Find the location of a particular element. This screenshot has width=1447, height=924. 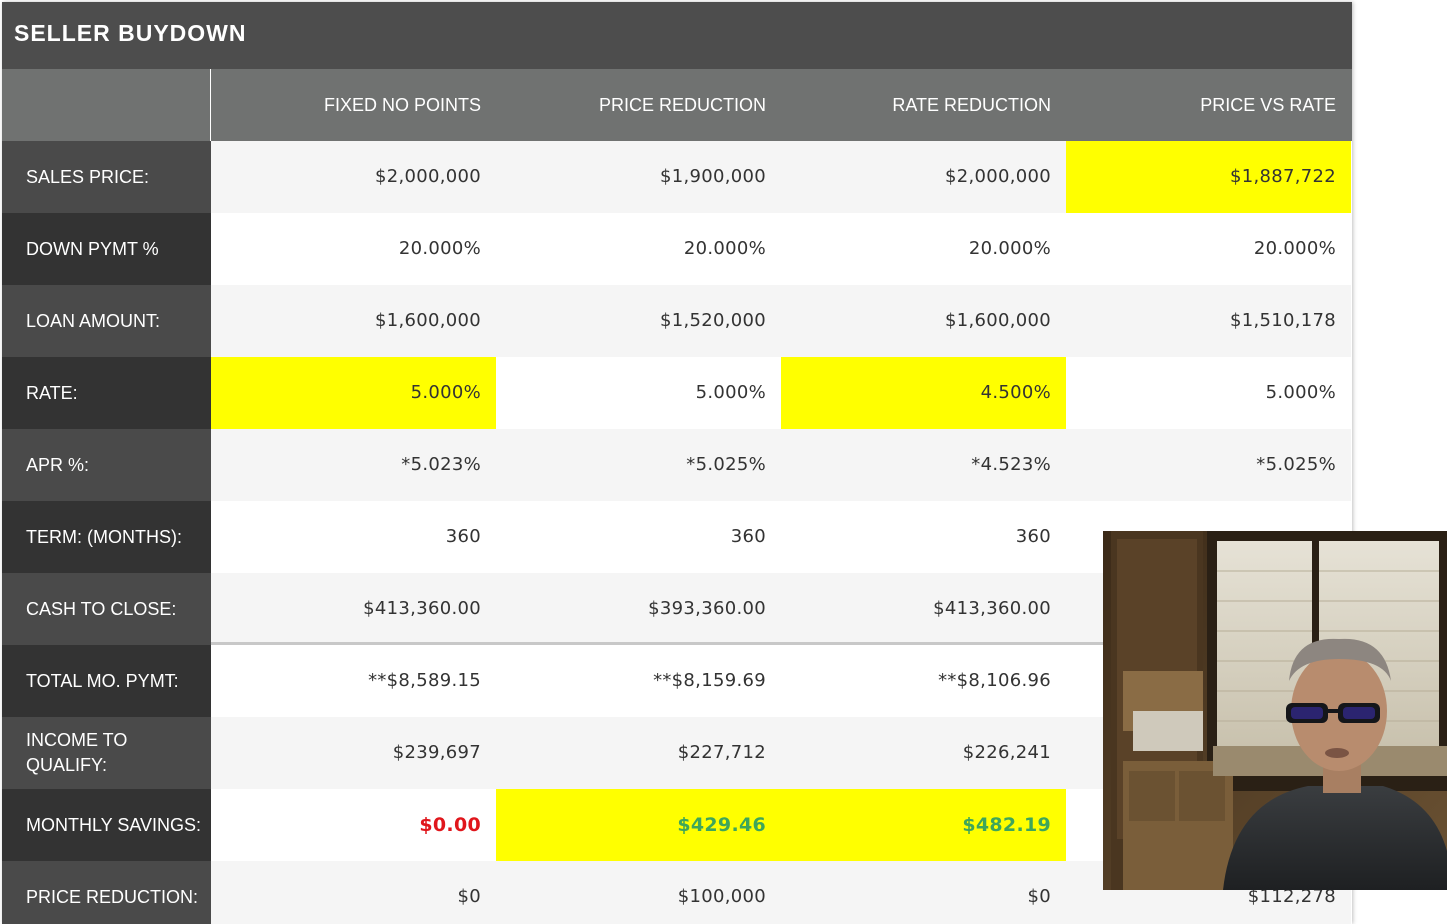

table-cell-highlighted: 5.000% is located at coordinates (353, 393).